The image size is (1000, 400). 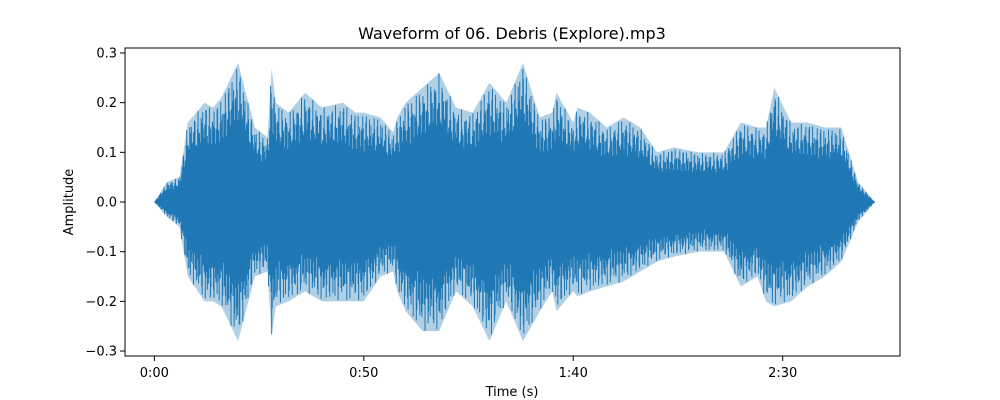 I want to click on y-tick-label: 0.1, so click(x=106, y=153).